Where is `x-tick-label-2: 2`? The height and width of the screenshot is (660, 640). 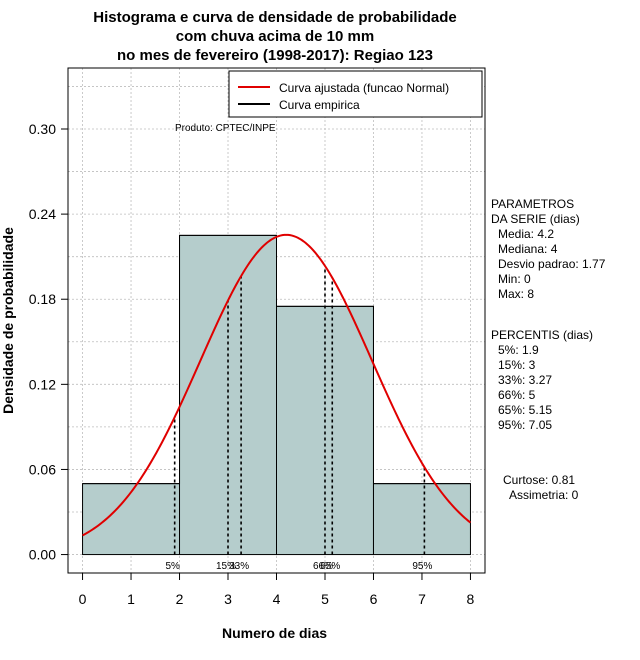
x-tick-label-2: 2 is located at coordinates (180, 599).